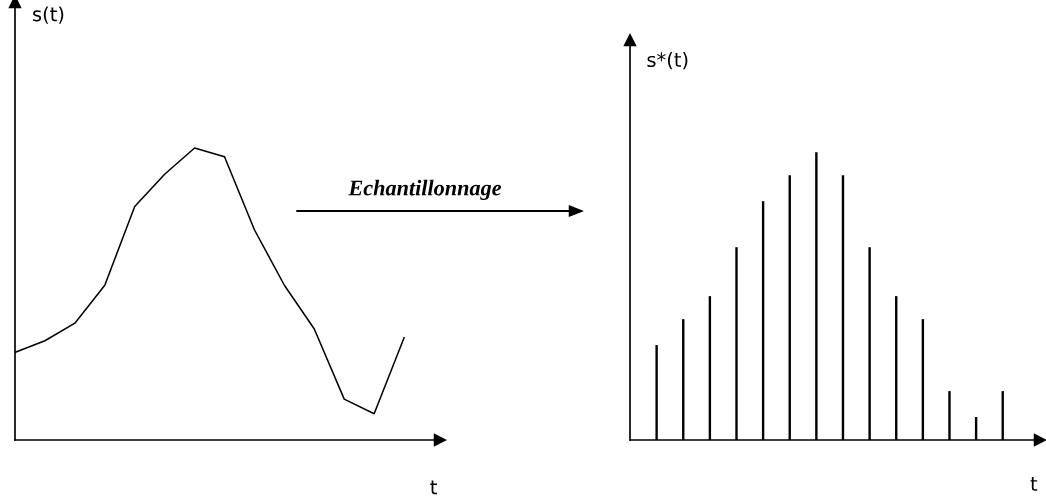 The height and width of the screenshot is (502, 1046). What do you see at coordinates (667, 61) in the screenshot?
I see `y-axis-title: s*(t)` at bounding box center [667, 61].